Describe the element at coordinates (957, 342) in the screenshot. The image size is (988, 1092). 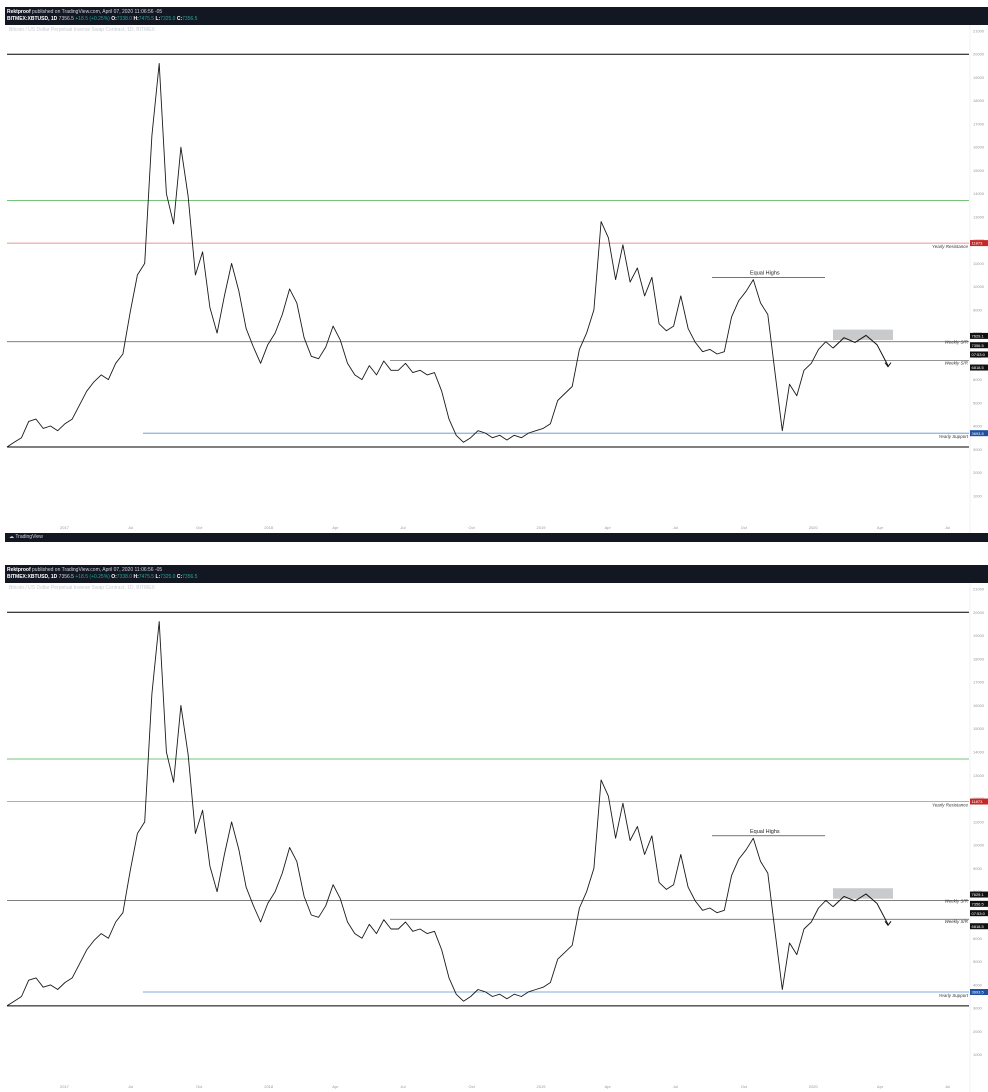
I see `weekly-sr-label-1: Weekly S/R` at that location.